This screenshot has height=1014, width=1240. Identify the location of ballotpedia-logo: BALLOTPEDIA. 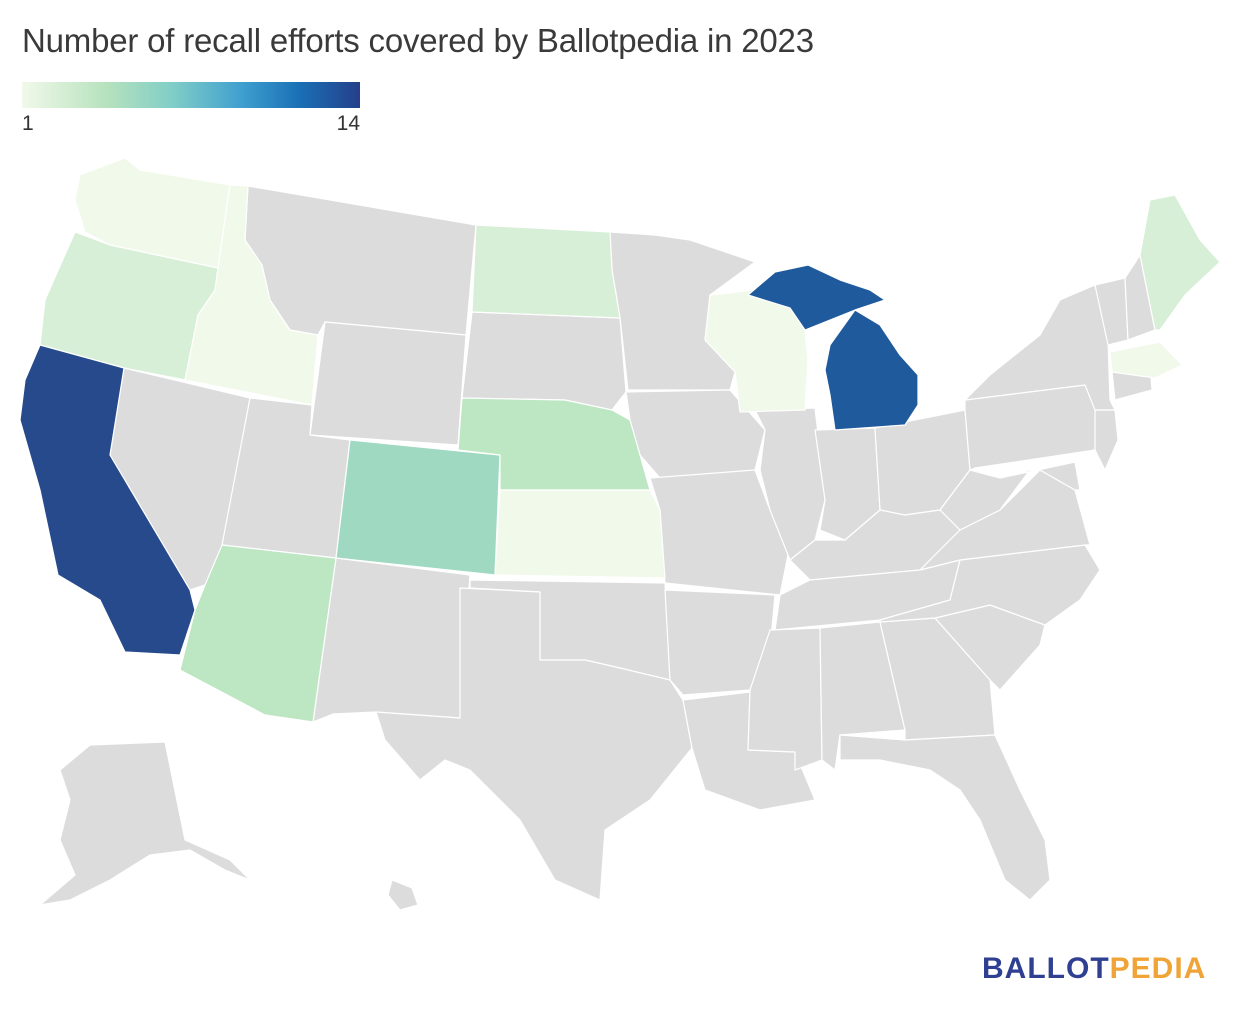
(1094, 969).